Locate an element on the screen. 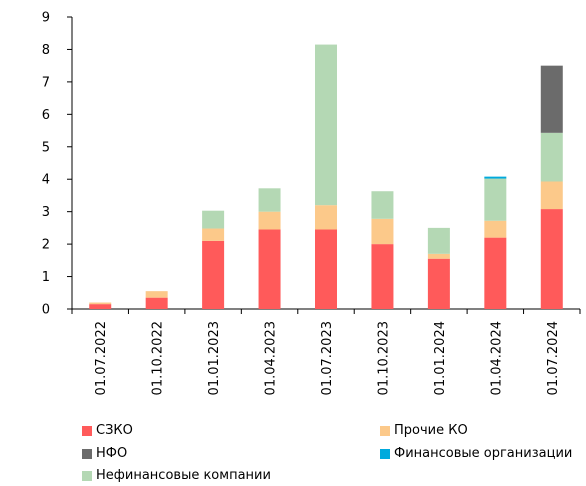  y-tick-label: 5 is located at coordinates (46, 147).